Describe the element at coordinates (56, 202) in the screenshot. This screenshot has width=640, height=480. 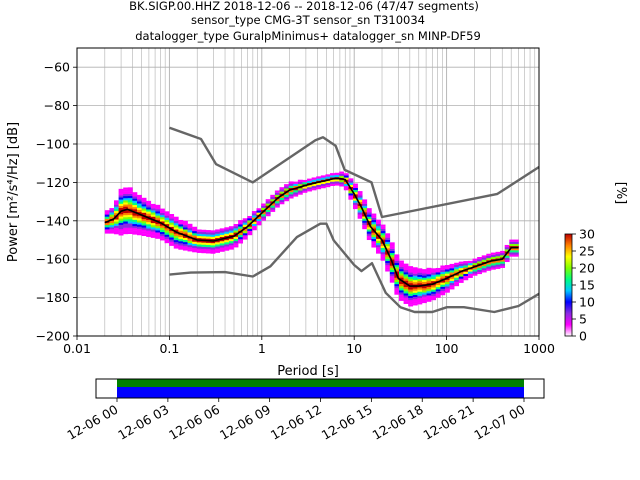
I see `y-axis-ticks: −60 −80 −100 −120 −140 −160 −180 −200` at that location.